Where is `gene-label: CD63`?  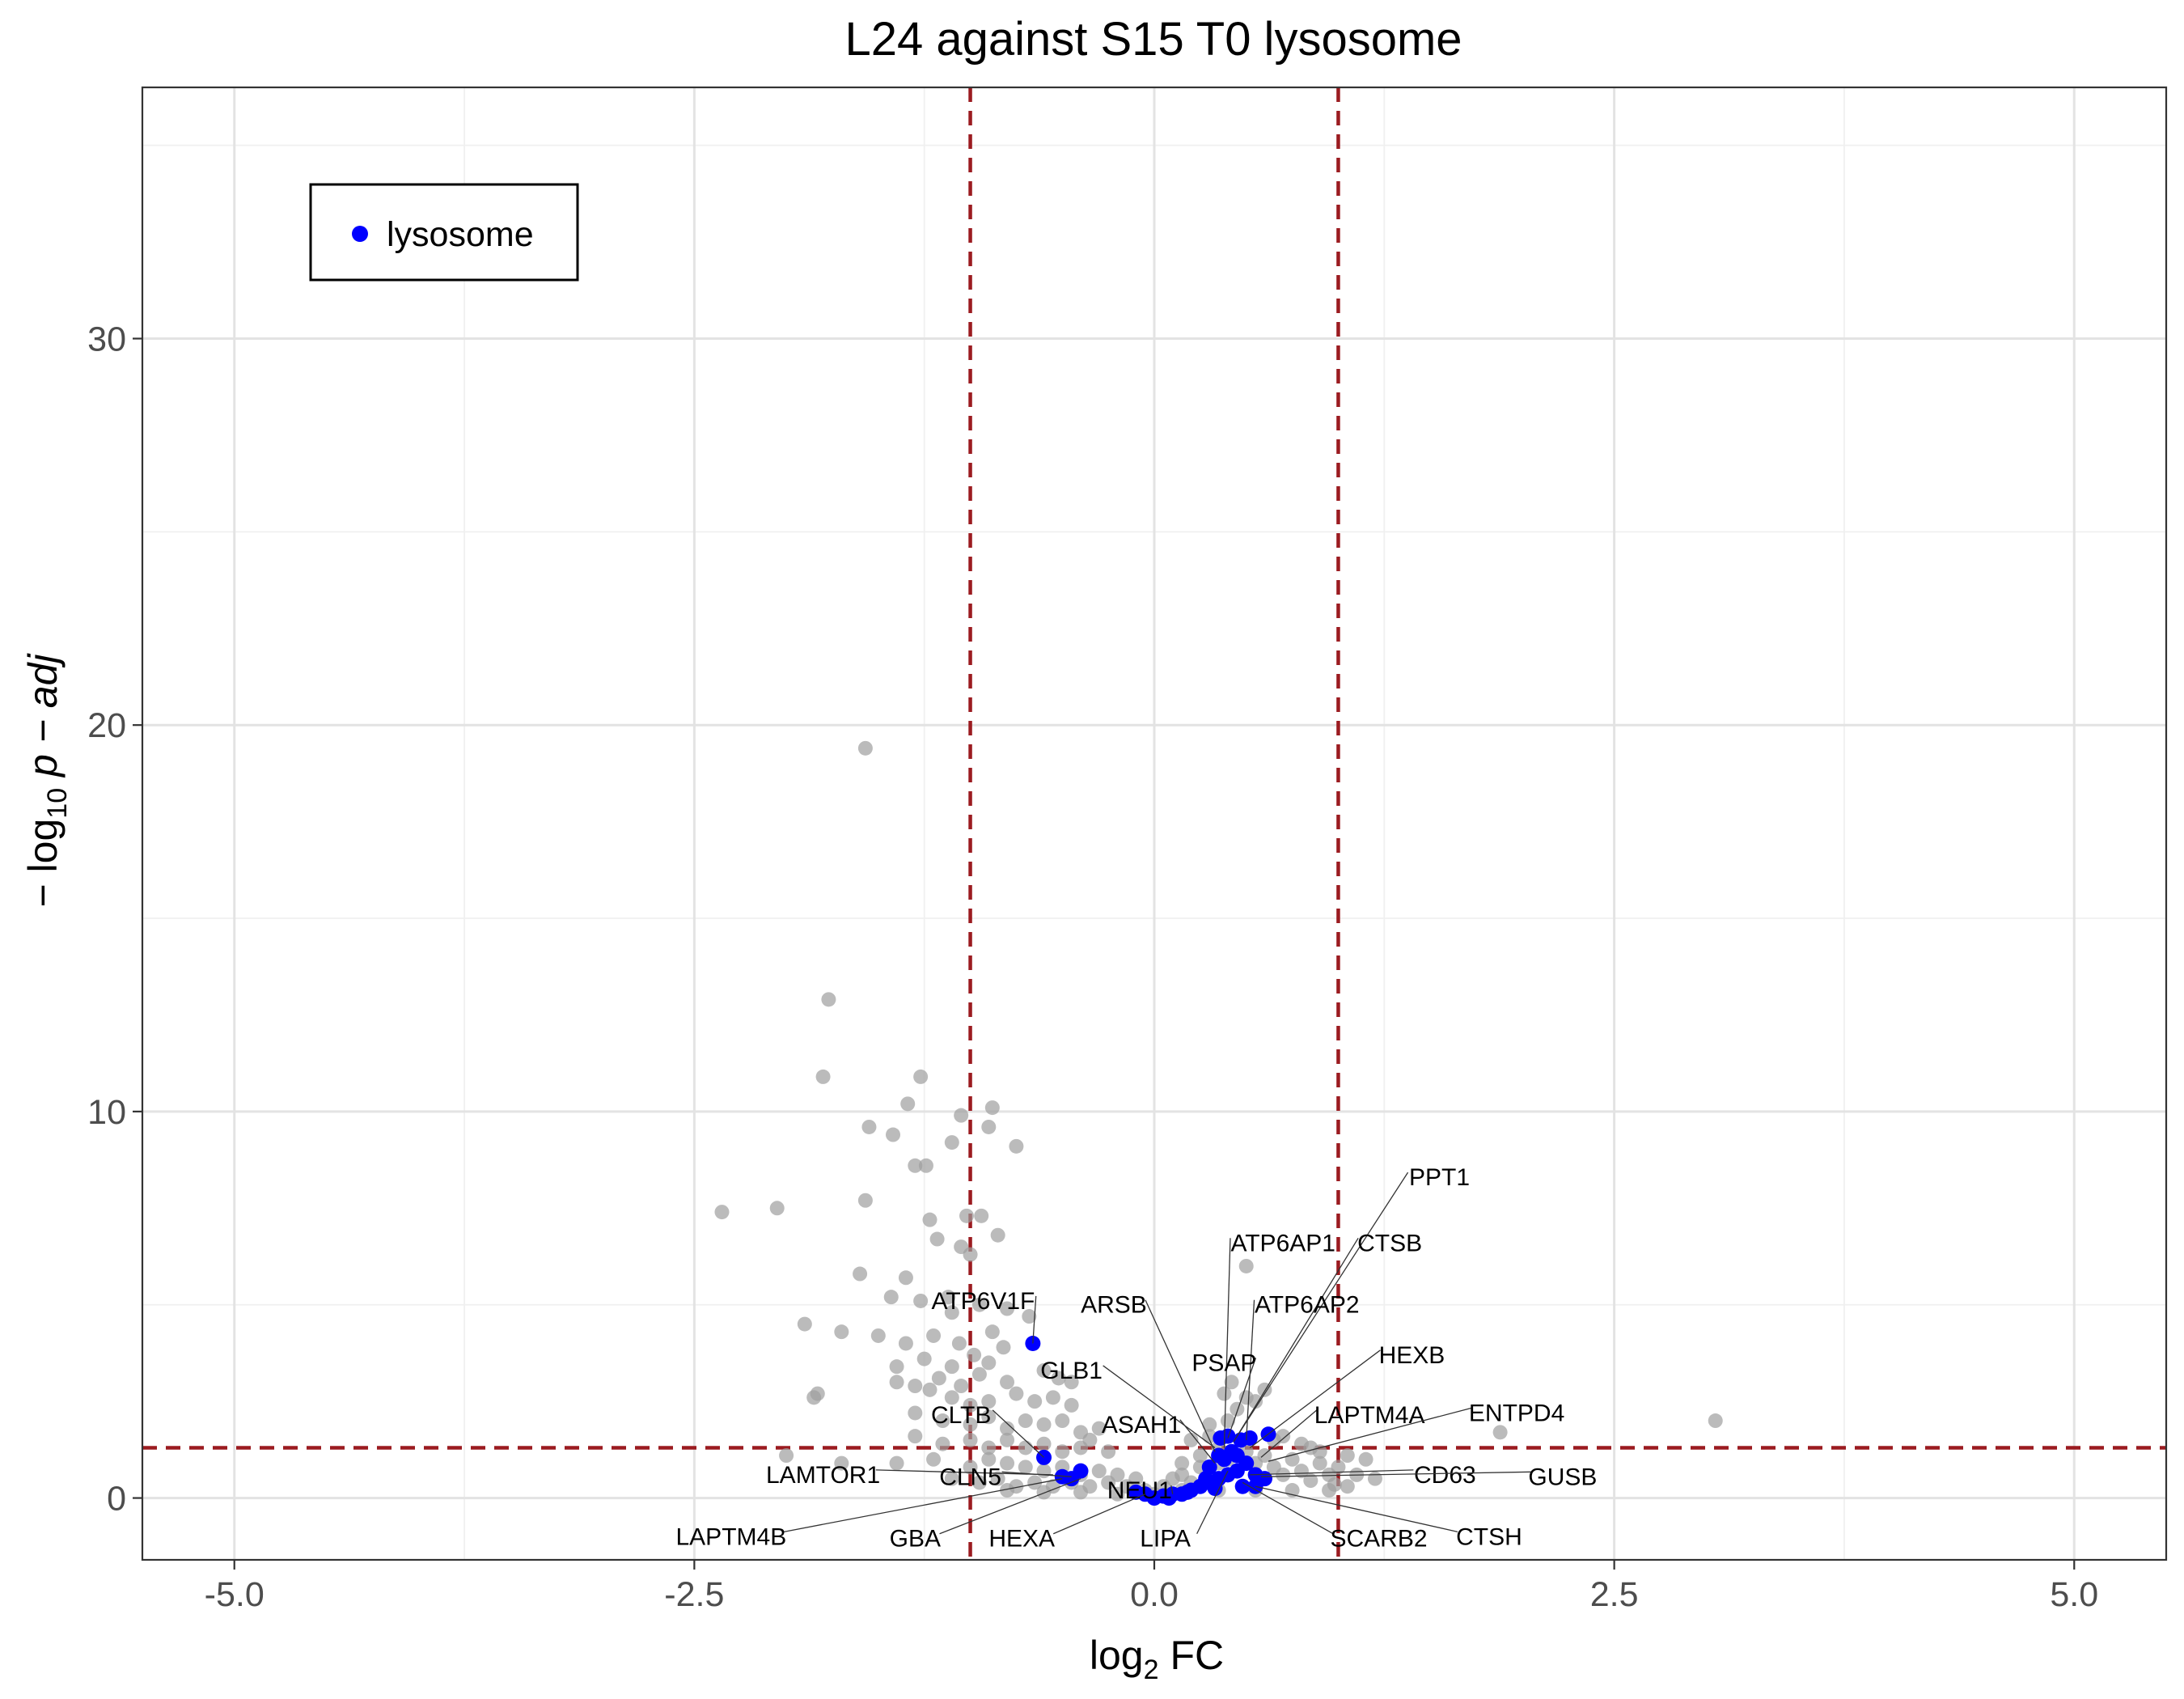 gene-label: CD63 is located at coordinates (1445, 1475).